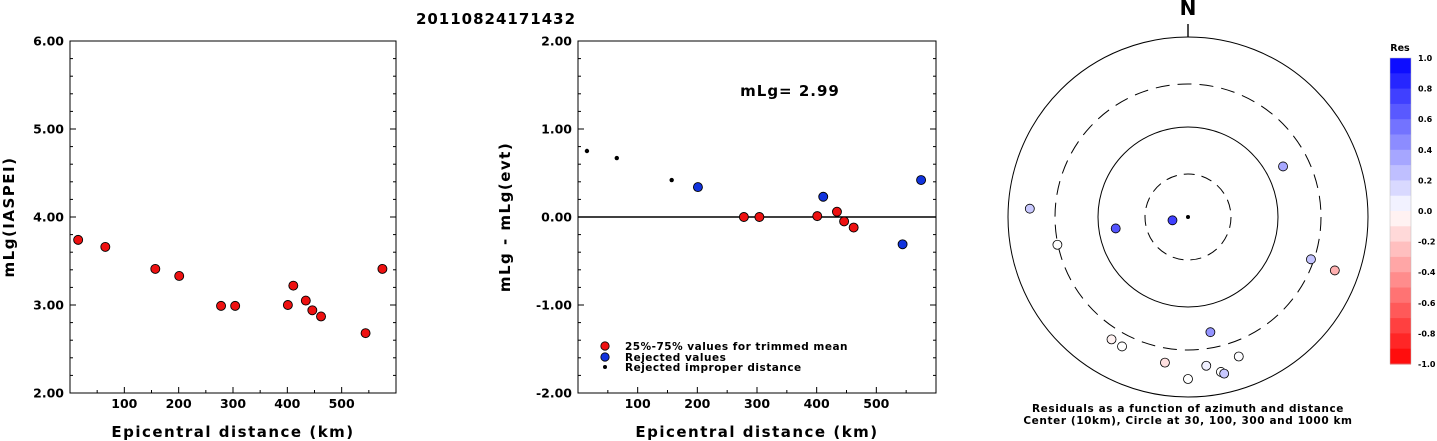 This screenshot has height=441, width=1437. Describe the element at coordinates (605, 367) in the screenshot. I see `legend-marker-improper` at that location.